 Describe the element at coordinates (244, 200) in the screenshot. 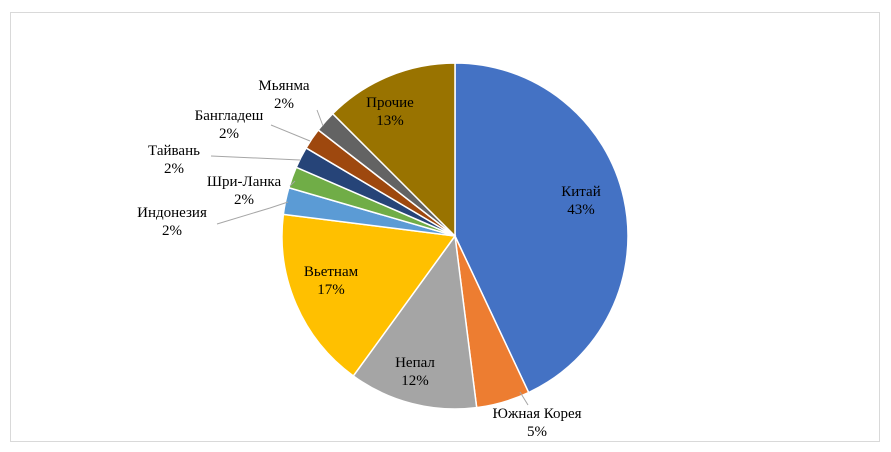

I see `slice-percent-6: 2%` at that location.